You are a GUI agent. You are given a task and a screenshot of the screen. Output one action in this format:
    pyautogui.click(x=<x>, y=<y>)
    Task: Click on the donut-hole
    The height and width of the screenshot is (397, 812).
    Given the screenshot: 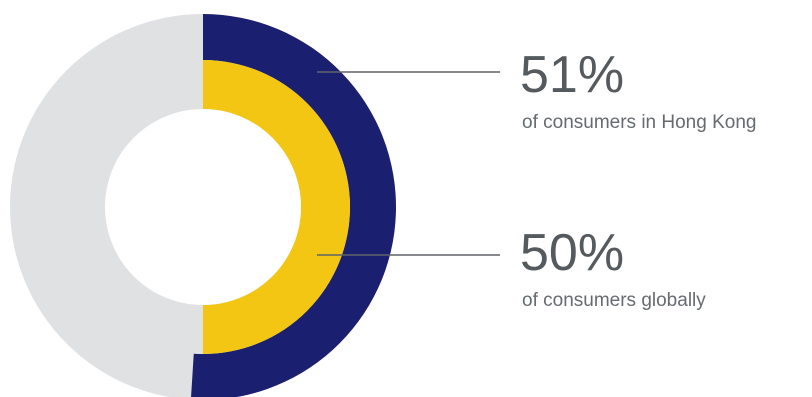 What is the action you would take?
    pyautogui.click(x=203, y=207)
    